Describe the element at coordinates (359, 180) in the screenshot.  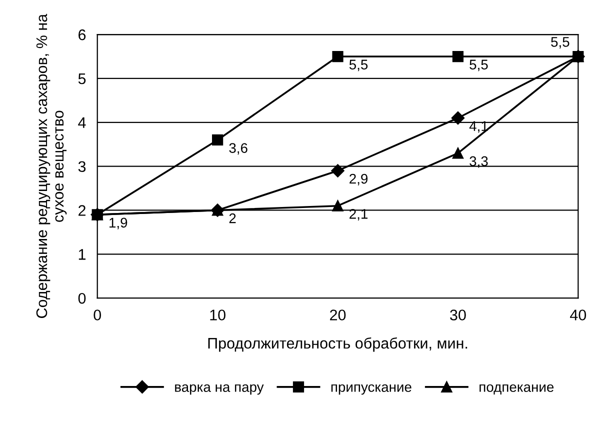
I see `data-label: 2,9` at that location.